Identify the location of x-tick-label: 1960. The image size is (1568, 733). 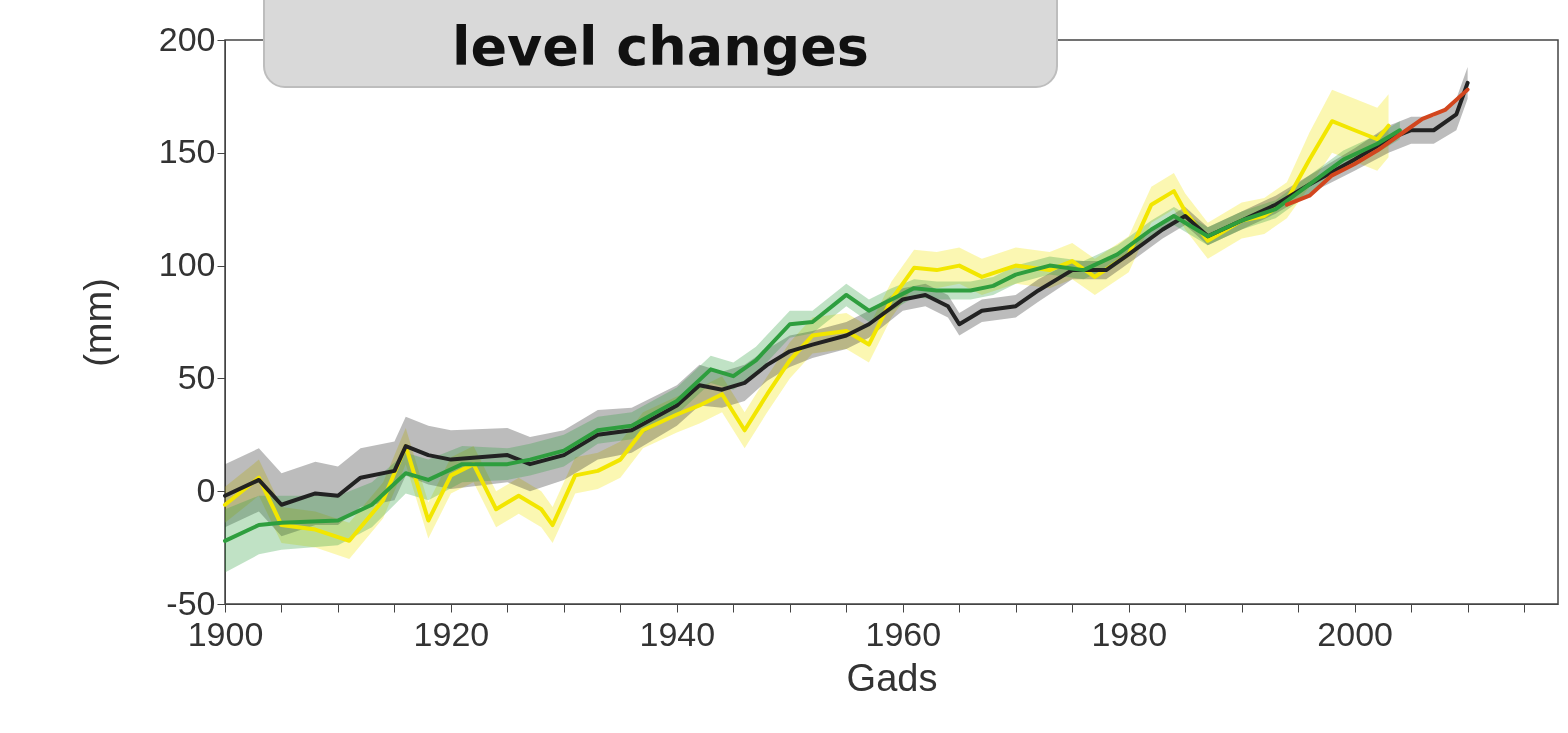
(903, 633).